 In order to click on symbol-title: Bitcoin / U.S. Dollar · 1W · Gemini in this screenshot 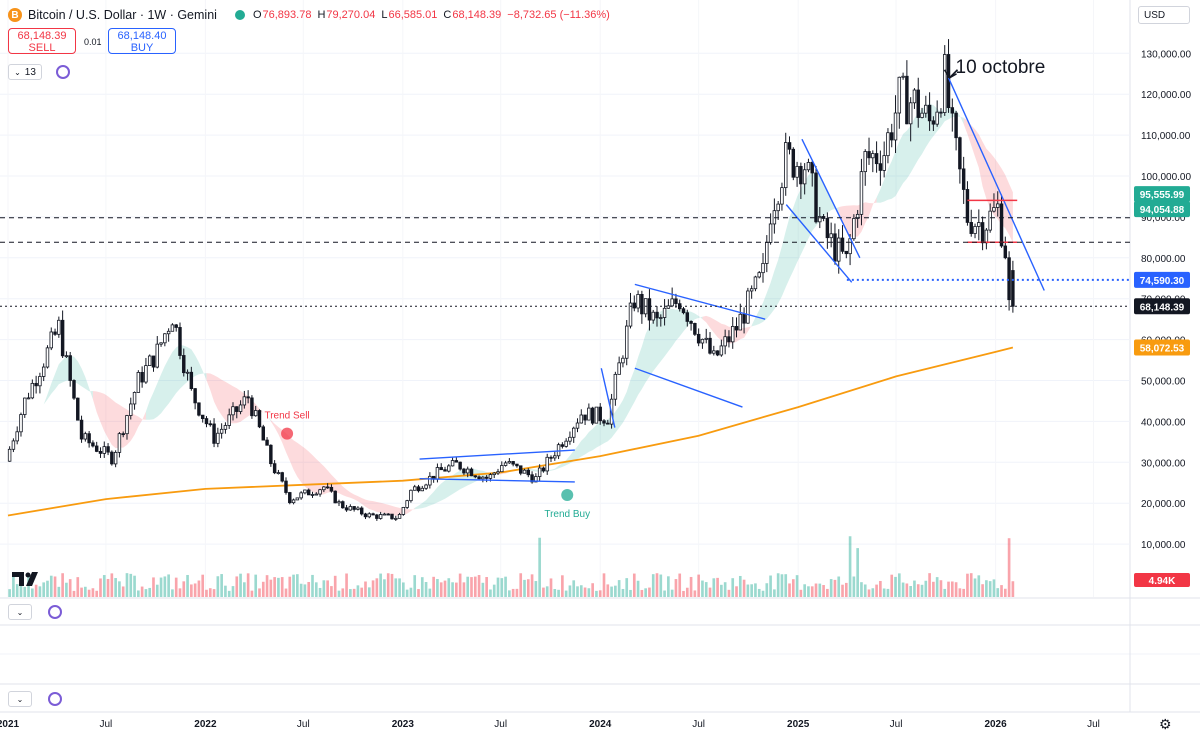, I will do `click(122, 15)`.